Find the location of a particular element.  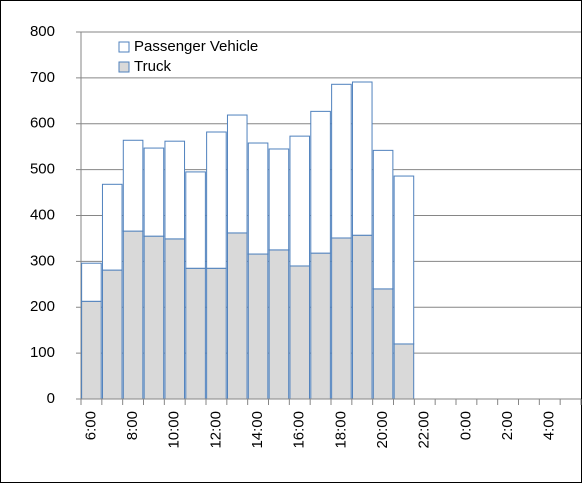

x-tick-group: 8:00 is located at coordinates (132, 425).